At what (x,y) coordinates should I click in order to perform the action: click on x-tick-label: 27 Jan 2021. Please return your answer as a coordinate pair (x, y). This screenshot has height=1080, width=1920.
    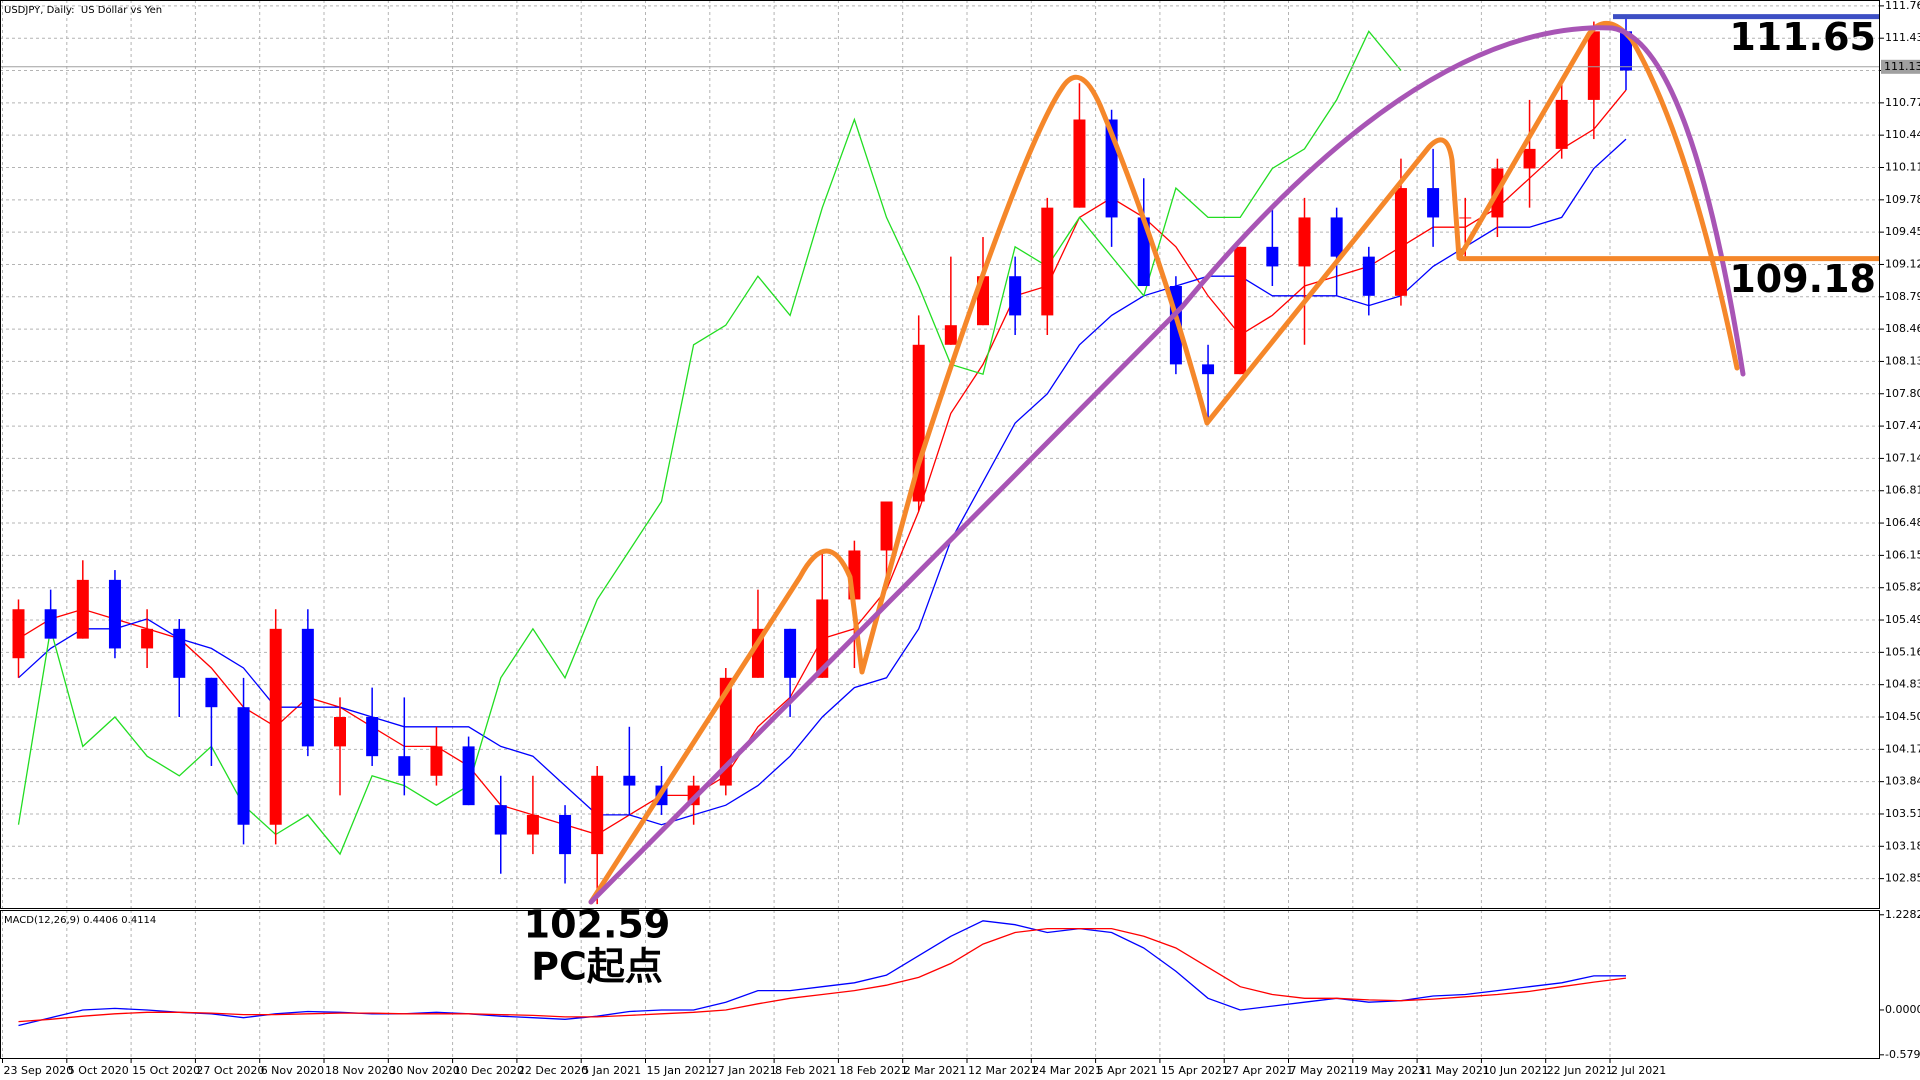
    Looking at the image, I should click on (744, 1070).